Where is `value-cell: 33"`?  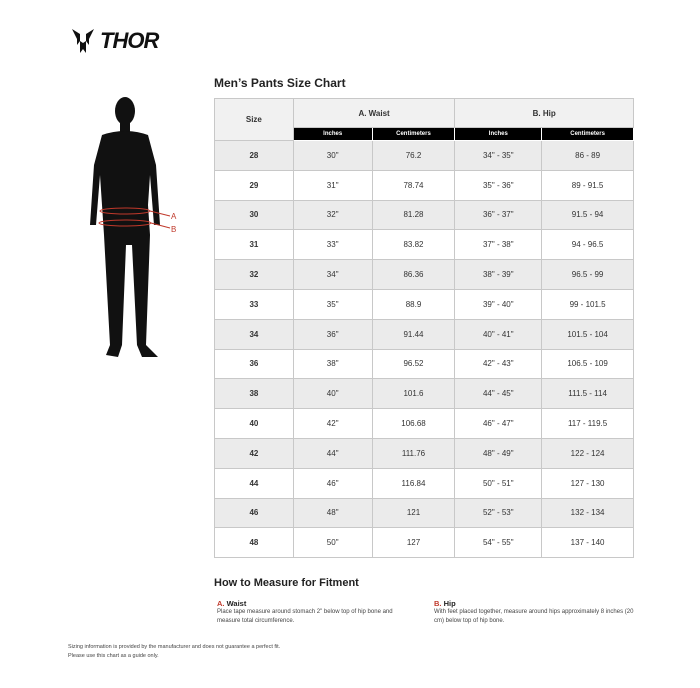 value-cell: 33" is located at coordinates (332, 245).